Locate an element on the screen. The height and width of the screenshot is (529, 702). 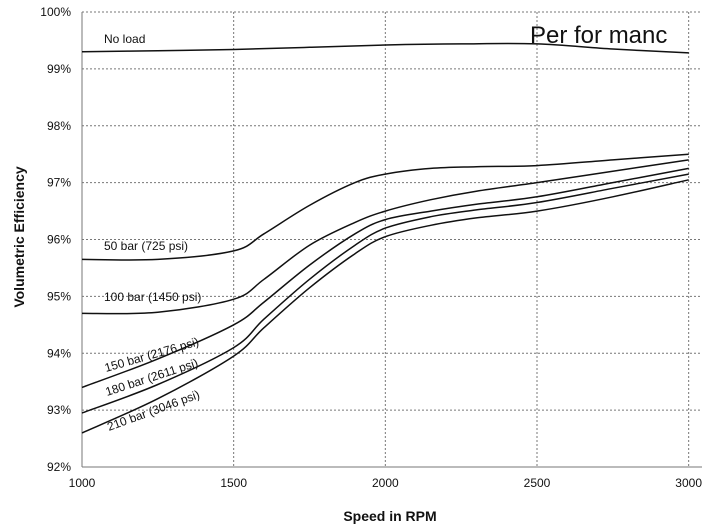
x-tick-labels: 1000 1500 2000 2500 3000 is located at coordinates (385, 483).